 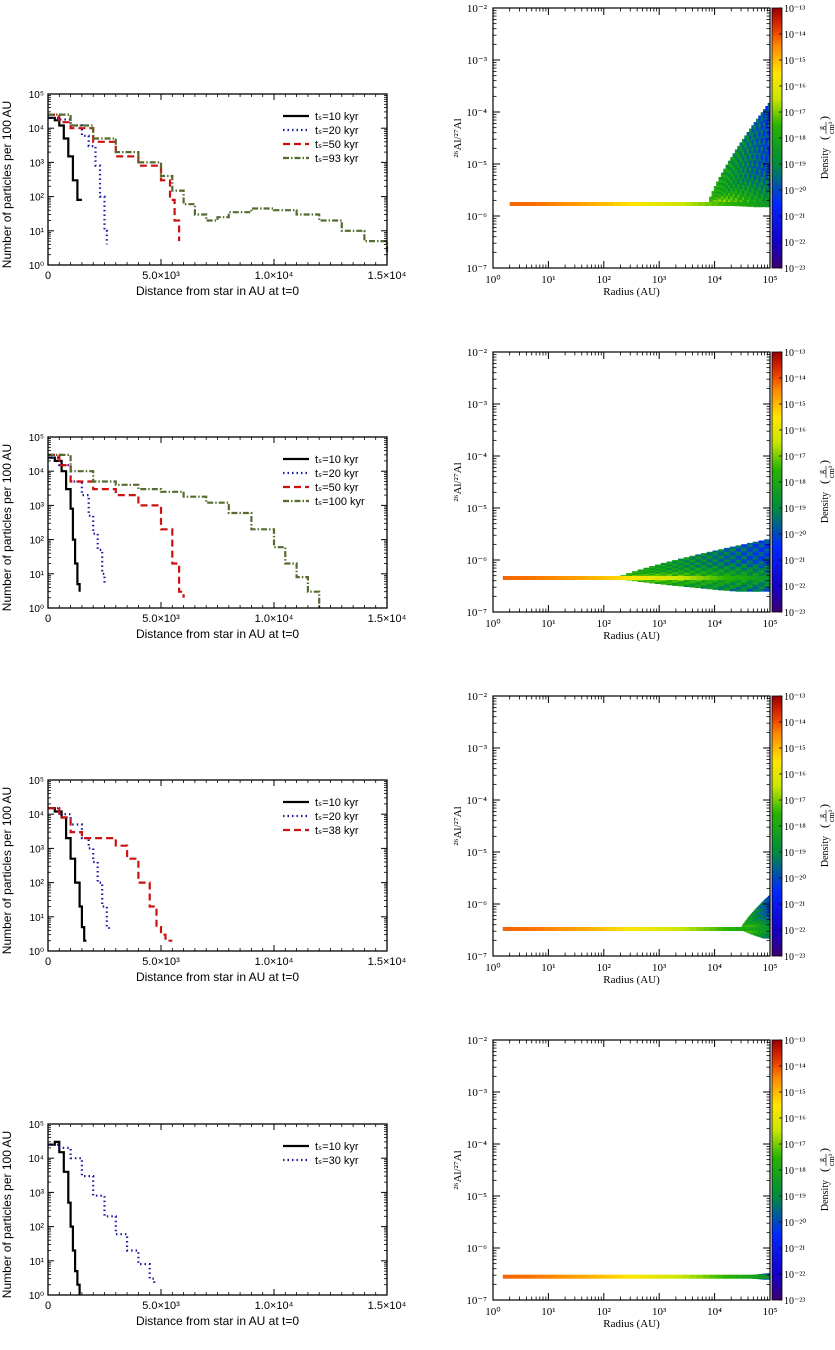 What do you see at coordinates (493, 1312) in the screenshot?
I see `x-tick-label: 10⁰` at bounding box center [493, 1312].